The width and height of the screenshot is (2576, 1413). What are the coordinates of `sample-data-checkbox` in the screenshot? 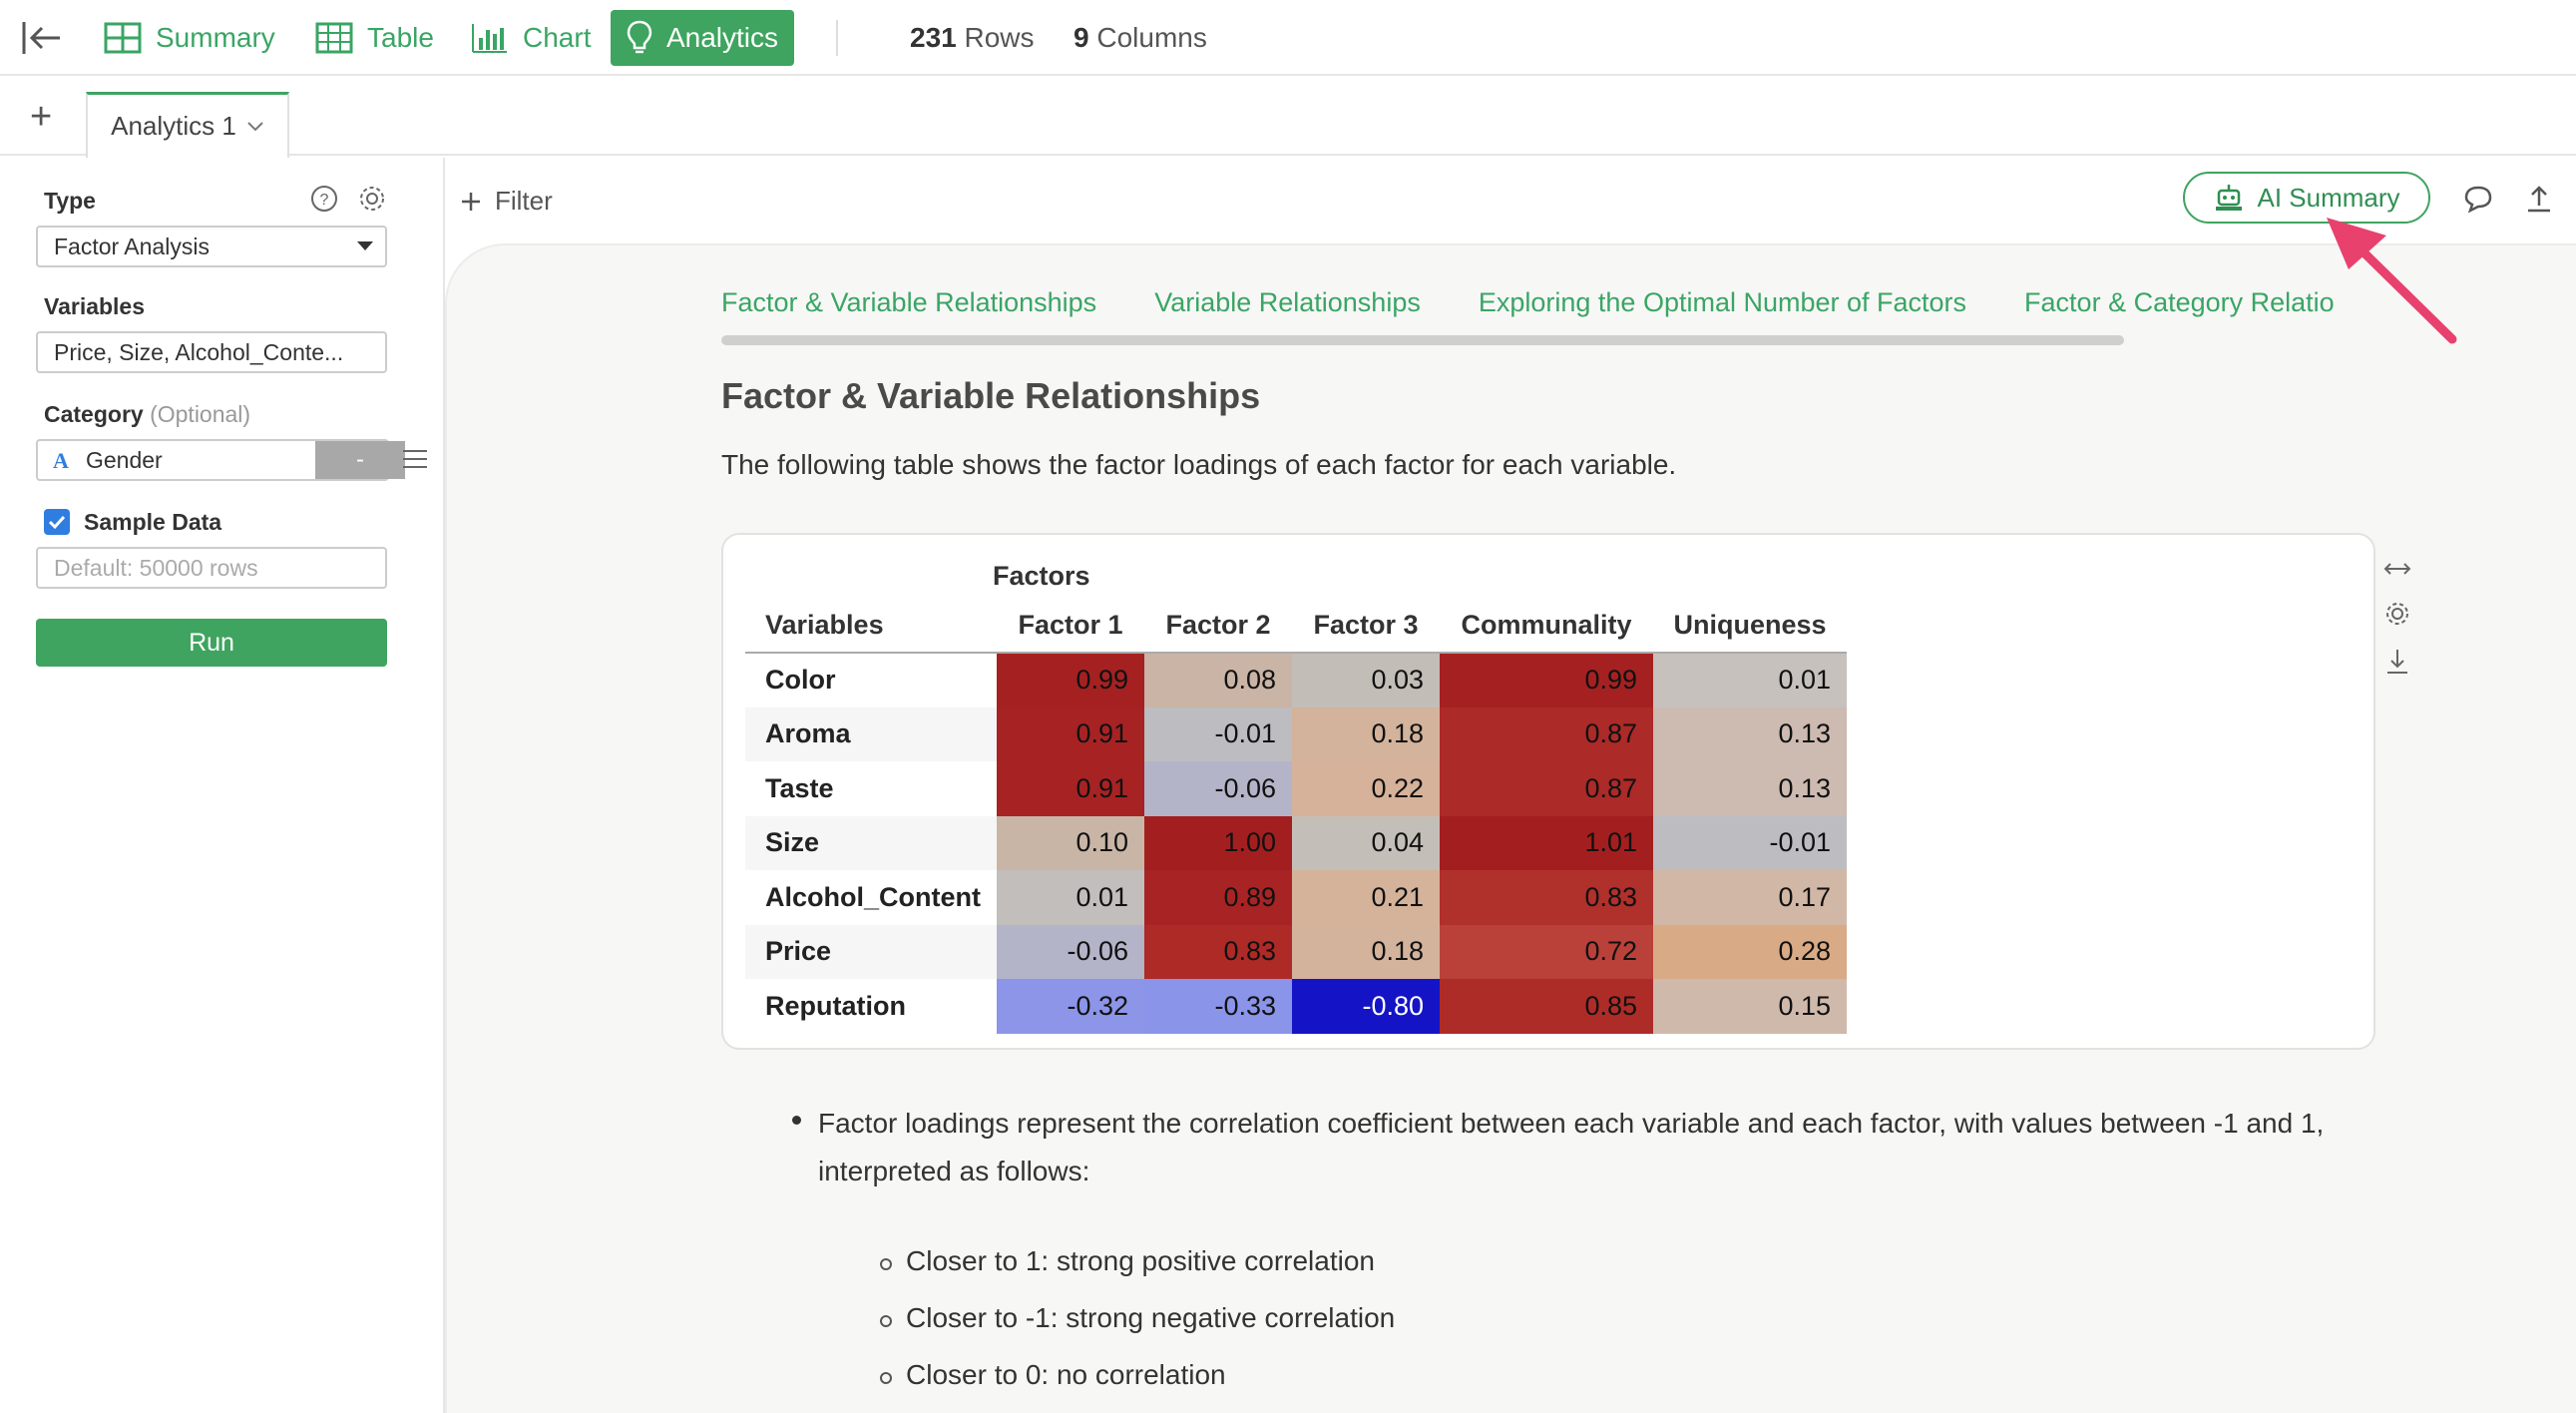 It's located at (57, 522).